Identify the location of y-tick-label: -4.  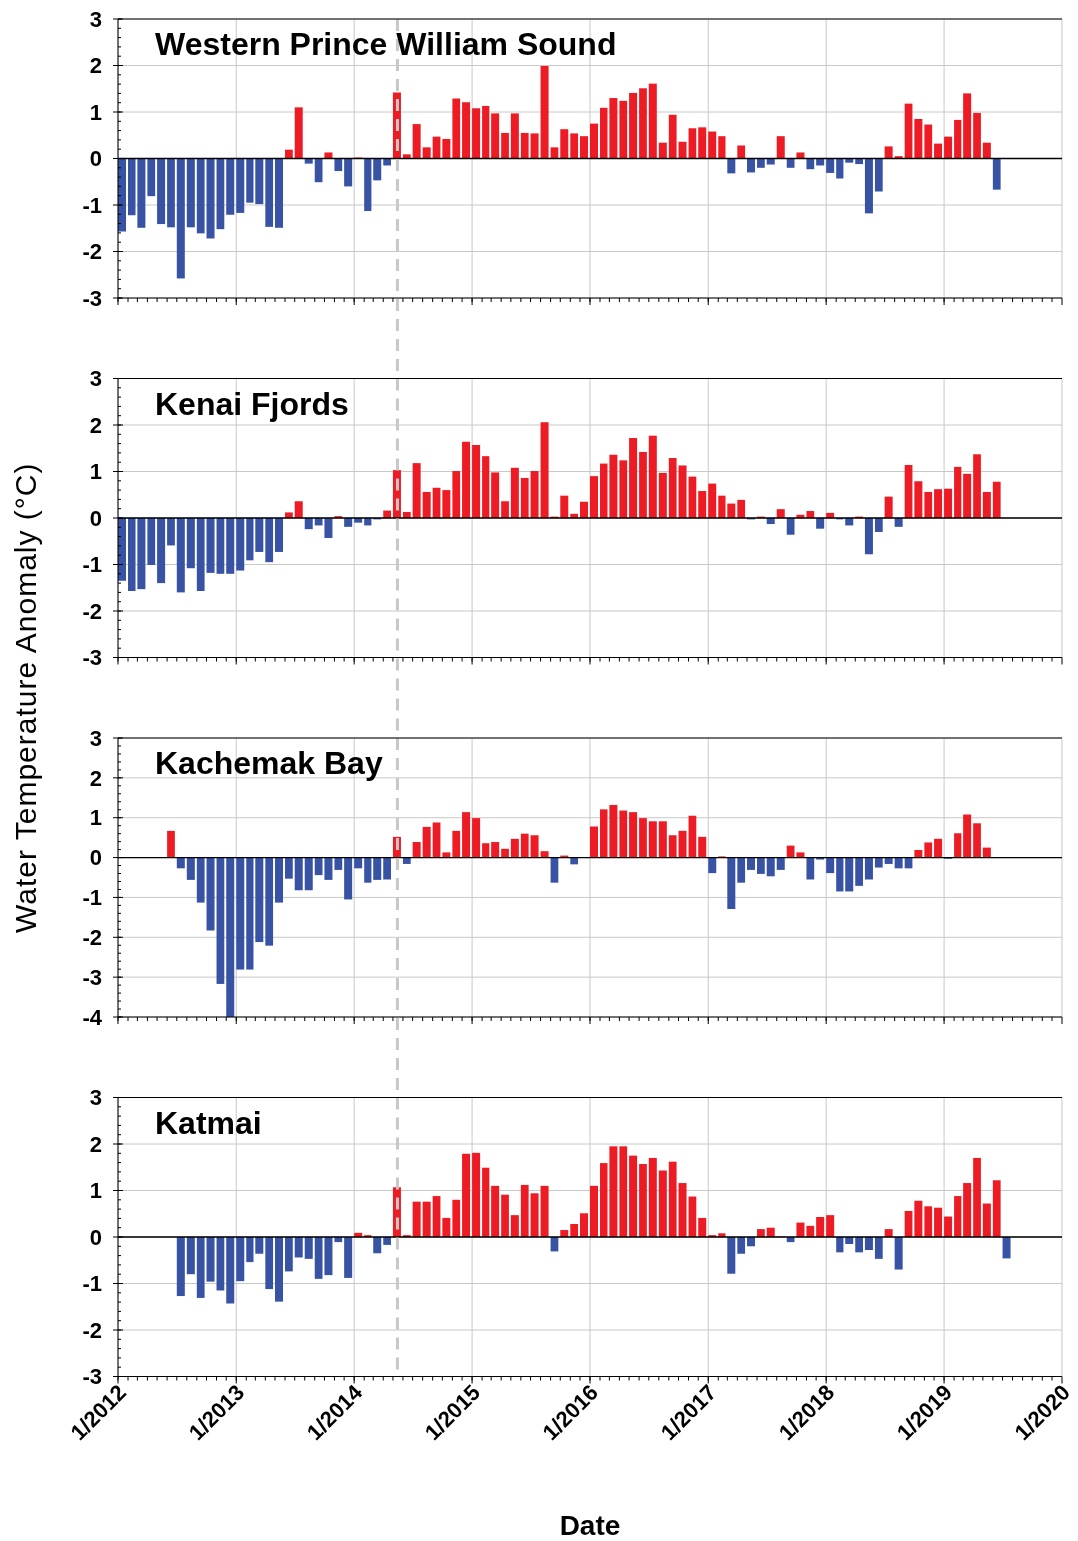
(92, 1017).